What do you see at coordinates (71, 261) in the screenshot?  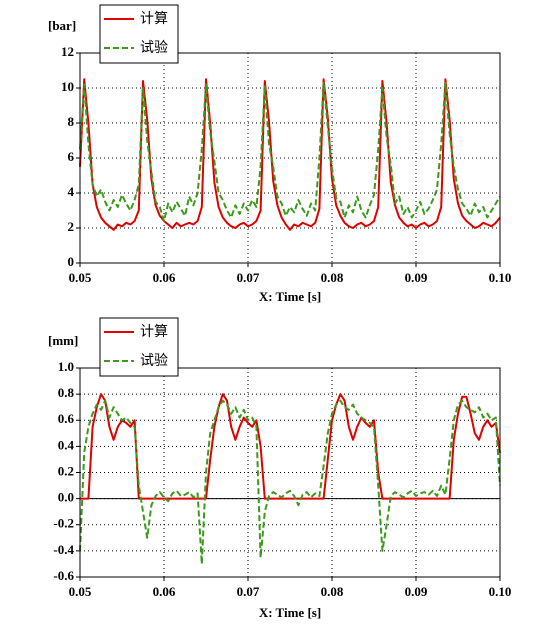 I see `y-tick-label: 0` at bounding box center [71, 261].